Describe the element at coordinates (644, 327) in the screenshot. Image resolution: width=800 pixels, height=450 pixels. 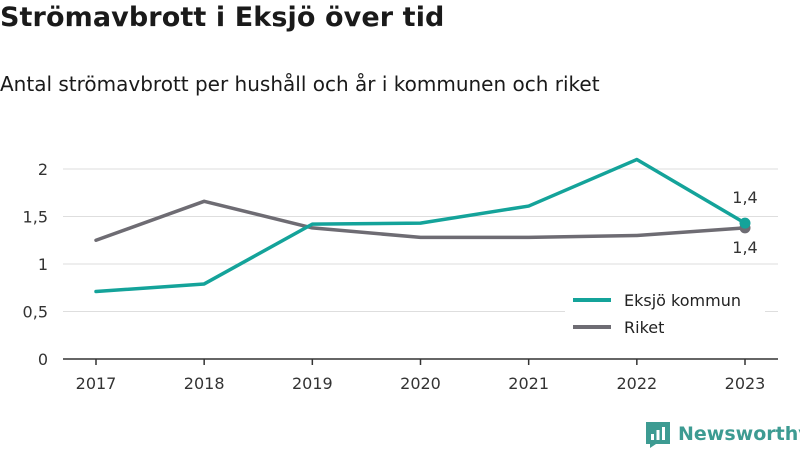
I see `legend-label-1: Riket` at that location.